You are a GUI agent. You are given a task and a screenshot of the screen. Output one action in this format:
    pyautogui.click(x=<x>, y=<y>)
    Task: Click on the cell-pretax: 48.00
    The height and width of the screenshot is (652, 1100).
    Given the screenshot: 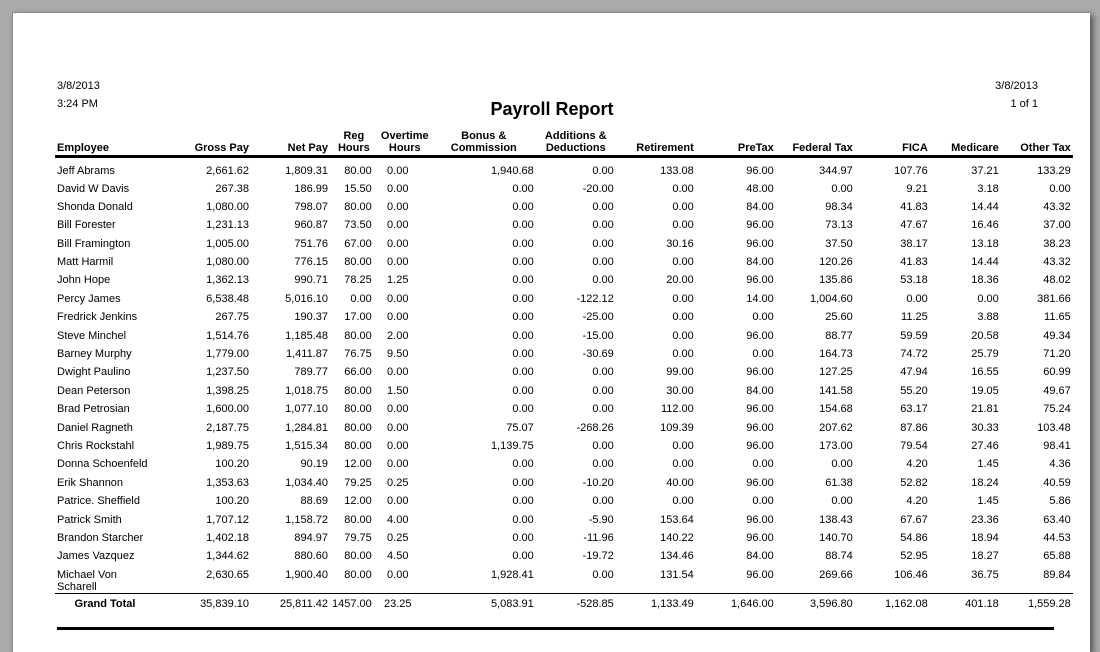 What is the action you would take?
    pyautogui.click(x=760, y=188)
    